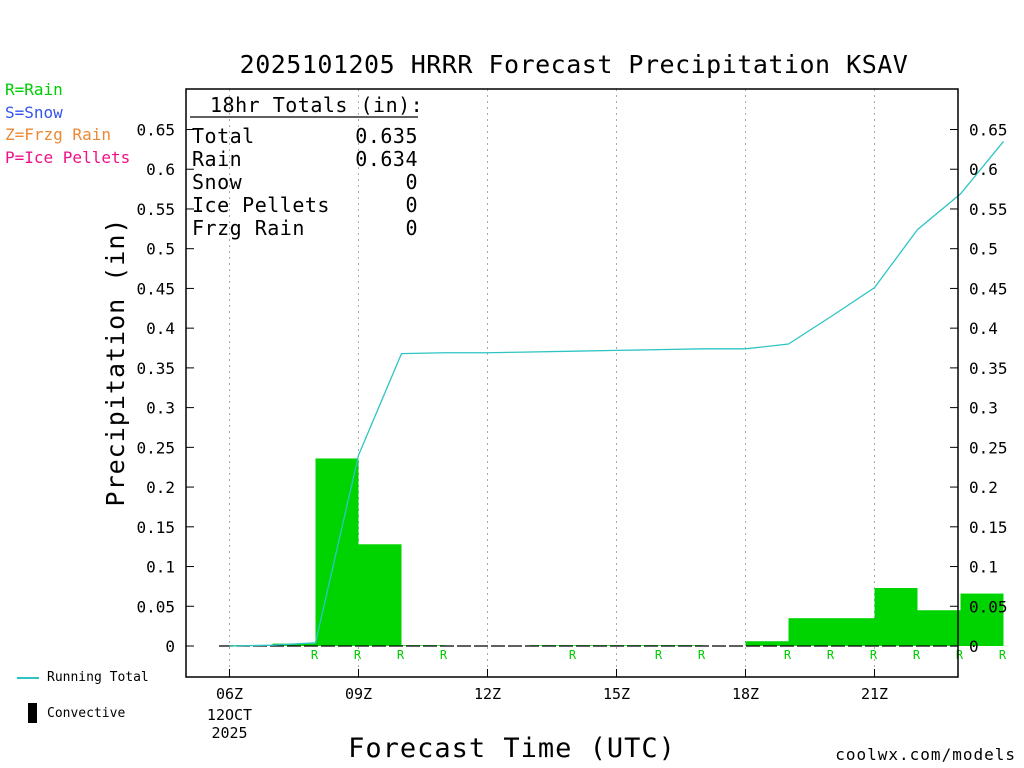 This screenshot has width=1024, height=768. What do you see at coordinates (115, 362) in the screenshot?
I see `y-axis-label: Precipitation (in)` at bounding box center [115, 362].